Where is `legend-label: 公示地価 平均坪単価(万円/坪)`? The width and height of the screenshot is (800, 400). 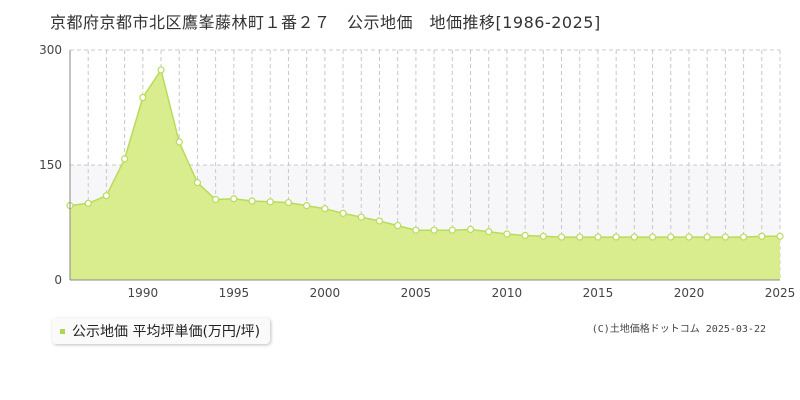 legend-label: 公示地価 平均坪単価(万円/坪) is located at coordinates (166, 332).